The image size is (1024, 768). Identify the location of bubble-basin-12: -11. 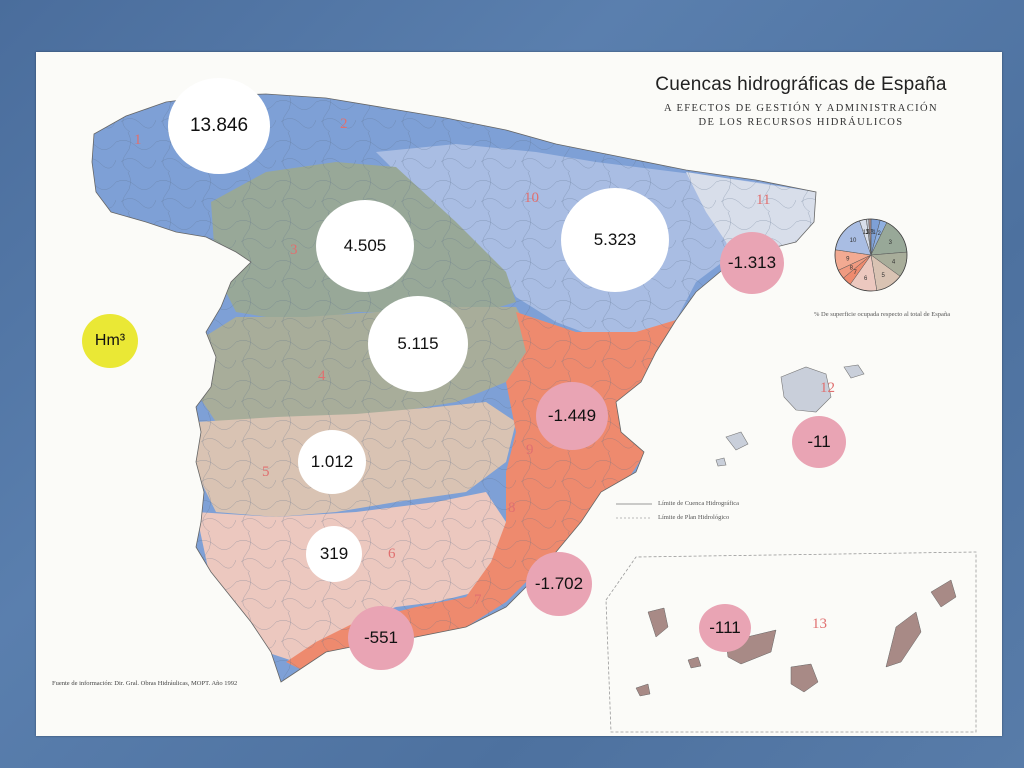
(819, 442).